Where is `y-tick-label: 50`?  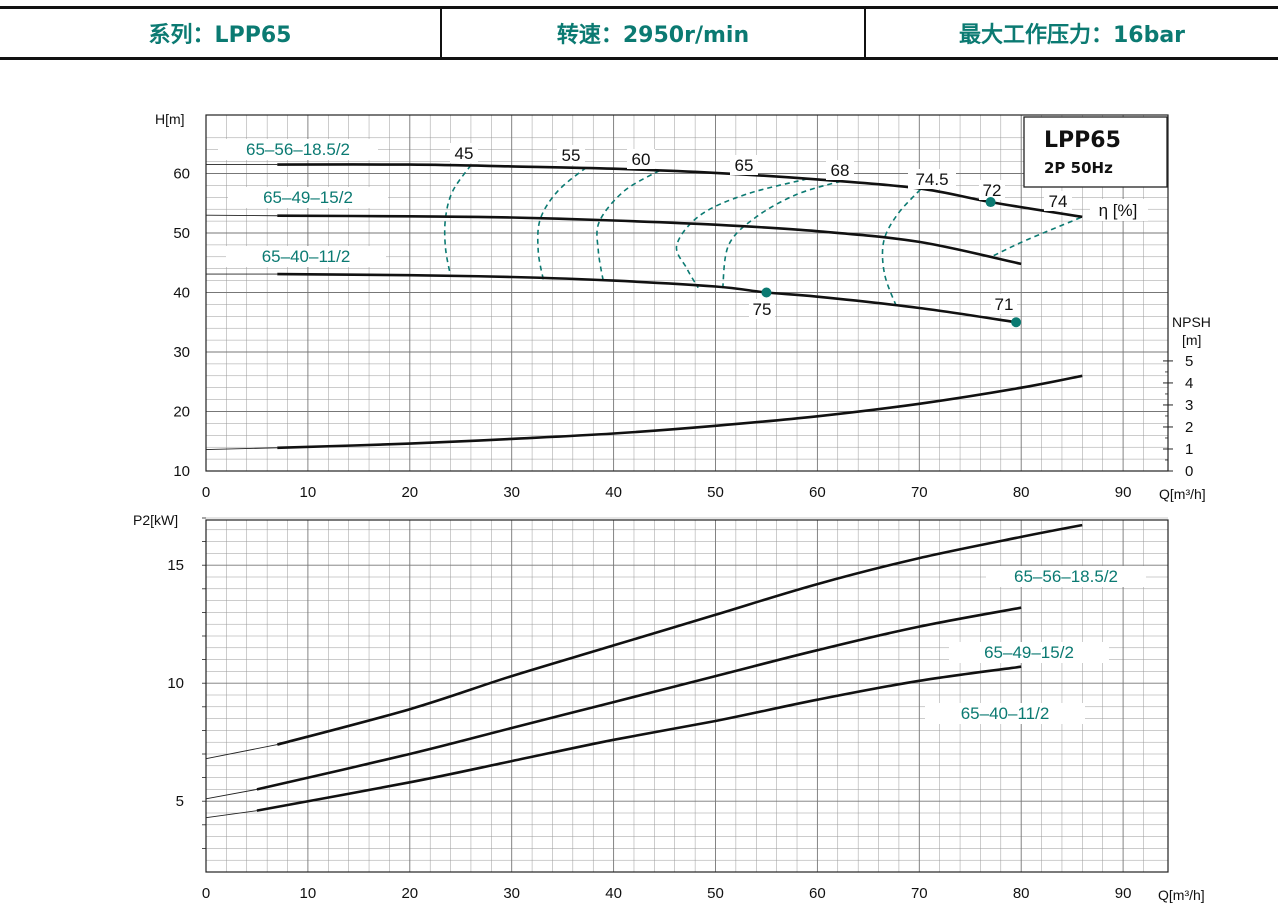 y-tick-label: 50 is located at coordinates (181, 233).